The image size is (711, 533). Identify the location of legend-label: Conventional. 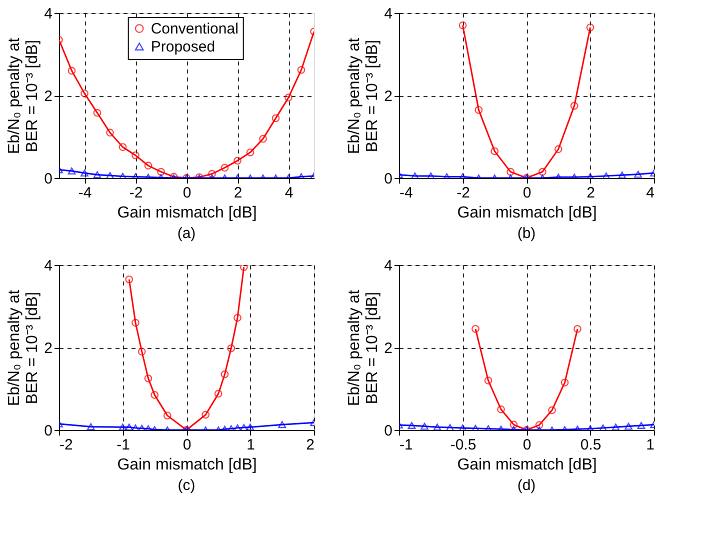
(194, 29).